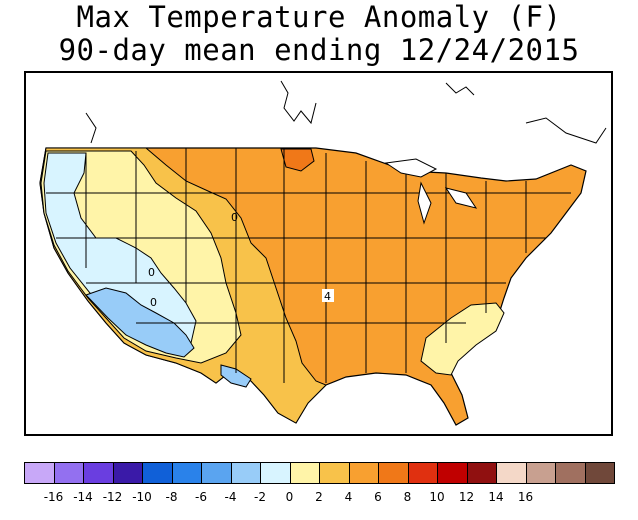  What do you see at coordinates (83, 497) in the screenshot?
I see `legend-tick-label: -14` at bounding box center [83, 497].